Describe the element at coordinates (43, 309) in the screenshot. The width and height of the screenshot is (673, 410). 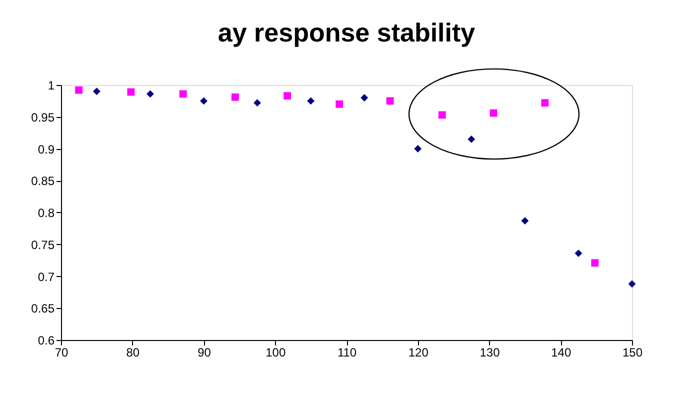
I see `y-tick-label: 0.65` at that location.